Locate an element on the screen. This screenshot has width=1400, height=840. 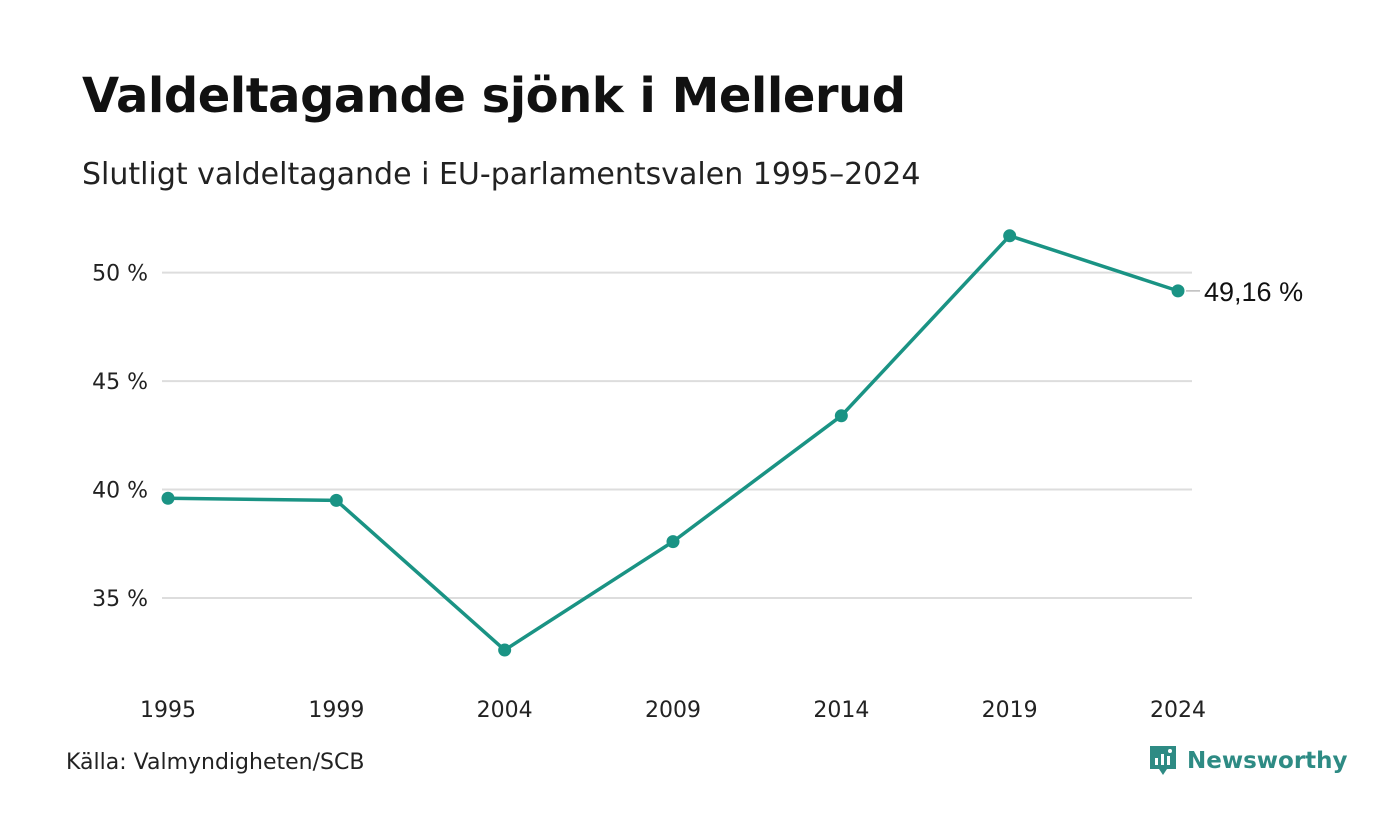
y-tick-label: 35 % is located at coordinates (120, 599).